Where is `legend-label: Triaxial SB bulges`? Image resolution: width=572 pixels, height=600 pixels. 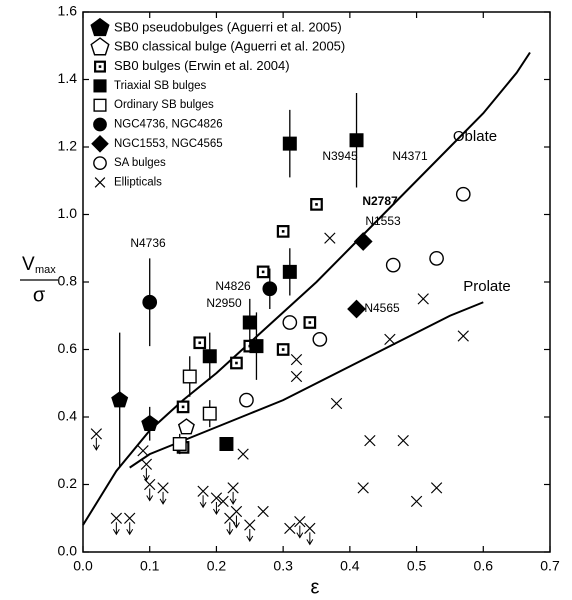
legend-label: Triaxial SB bulges is located at coordinates (160, 86).